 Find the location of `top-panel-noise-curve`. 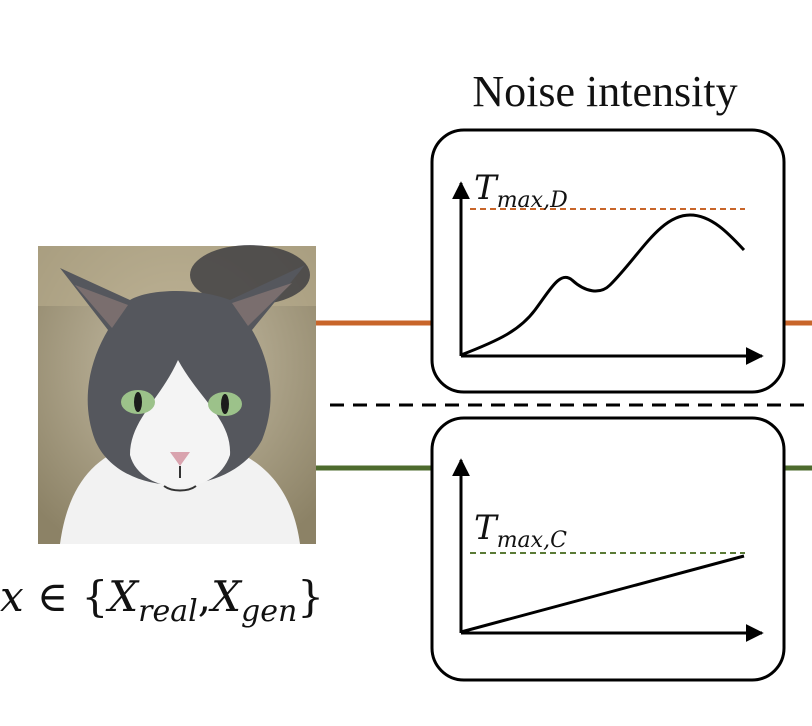

top-panel-noise-curve is located at coordinates (603, 285).